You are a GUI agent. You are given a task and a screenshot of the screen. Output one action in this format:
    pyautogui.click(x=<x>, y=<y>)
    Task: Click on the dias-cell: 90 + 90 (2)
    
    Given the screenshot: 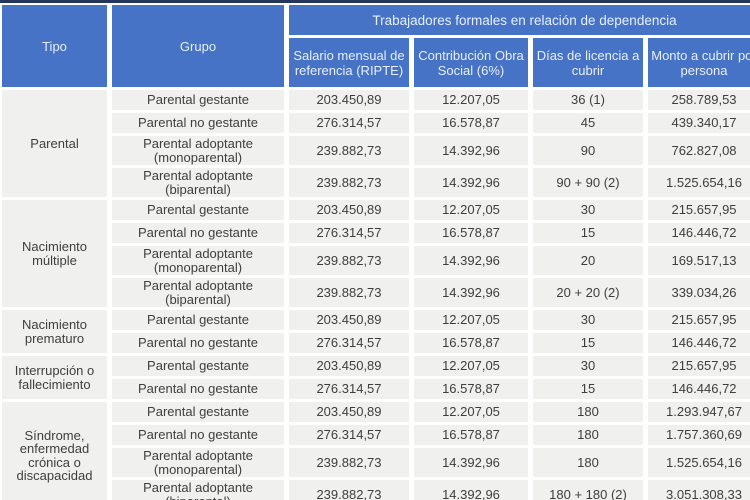 What is the action you would take?
    pyautogui.click(x=588, y=182)
    